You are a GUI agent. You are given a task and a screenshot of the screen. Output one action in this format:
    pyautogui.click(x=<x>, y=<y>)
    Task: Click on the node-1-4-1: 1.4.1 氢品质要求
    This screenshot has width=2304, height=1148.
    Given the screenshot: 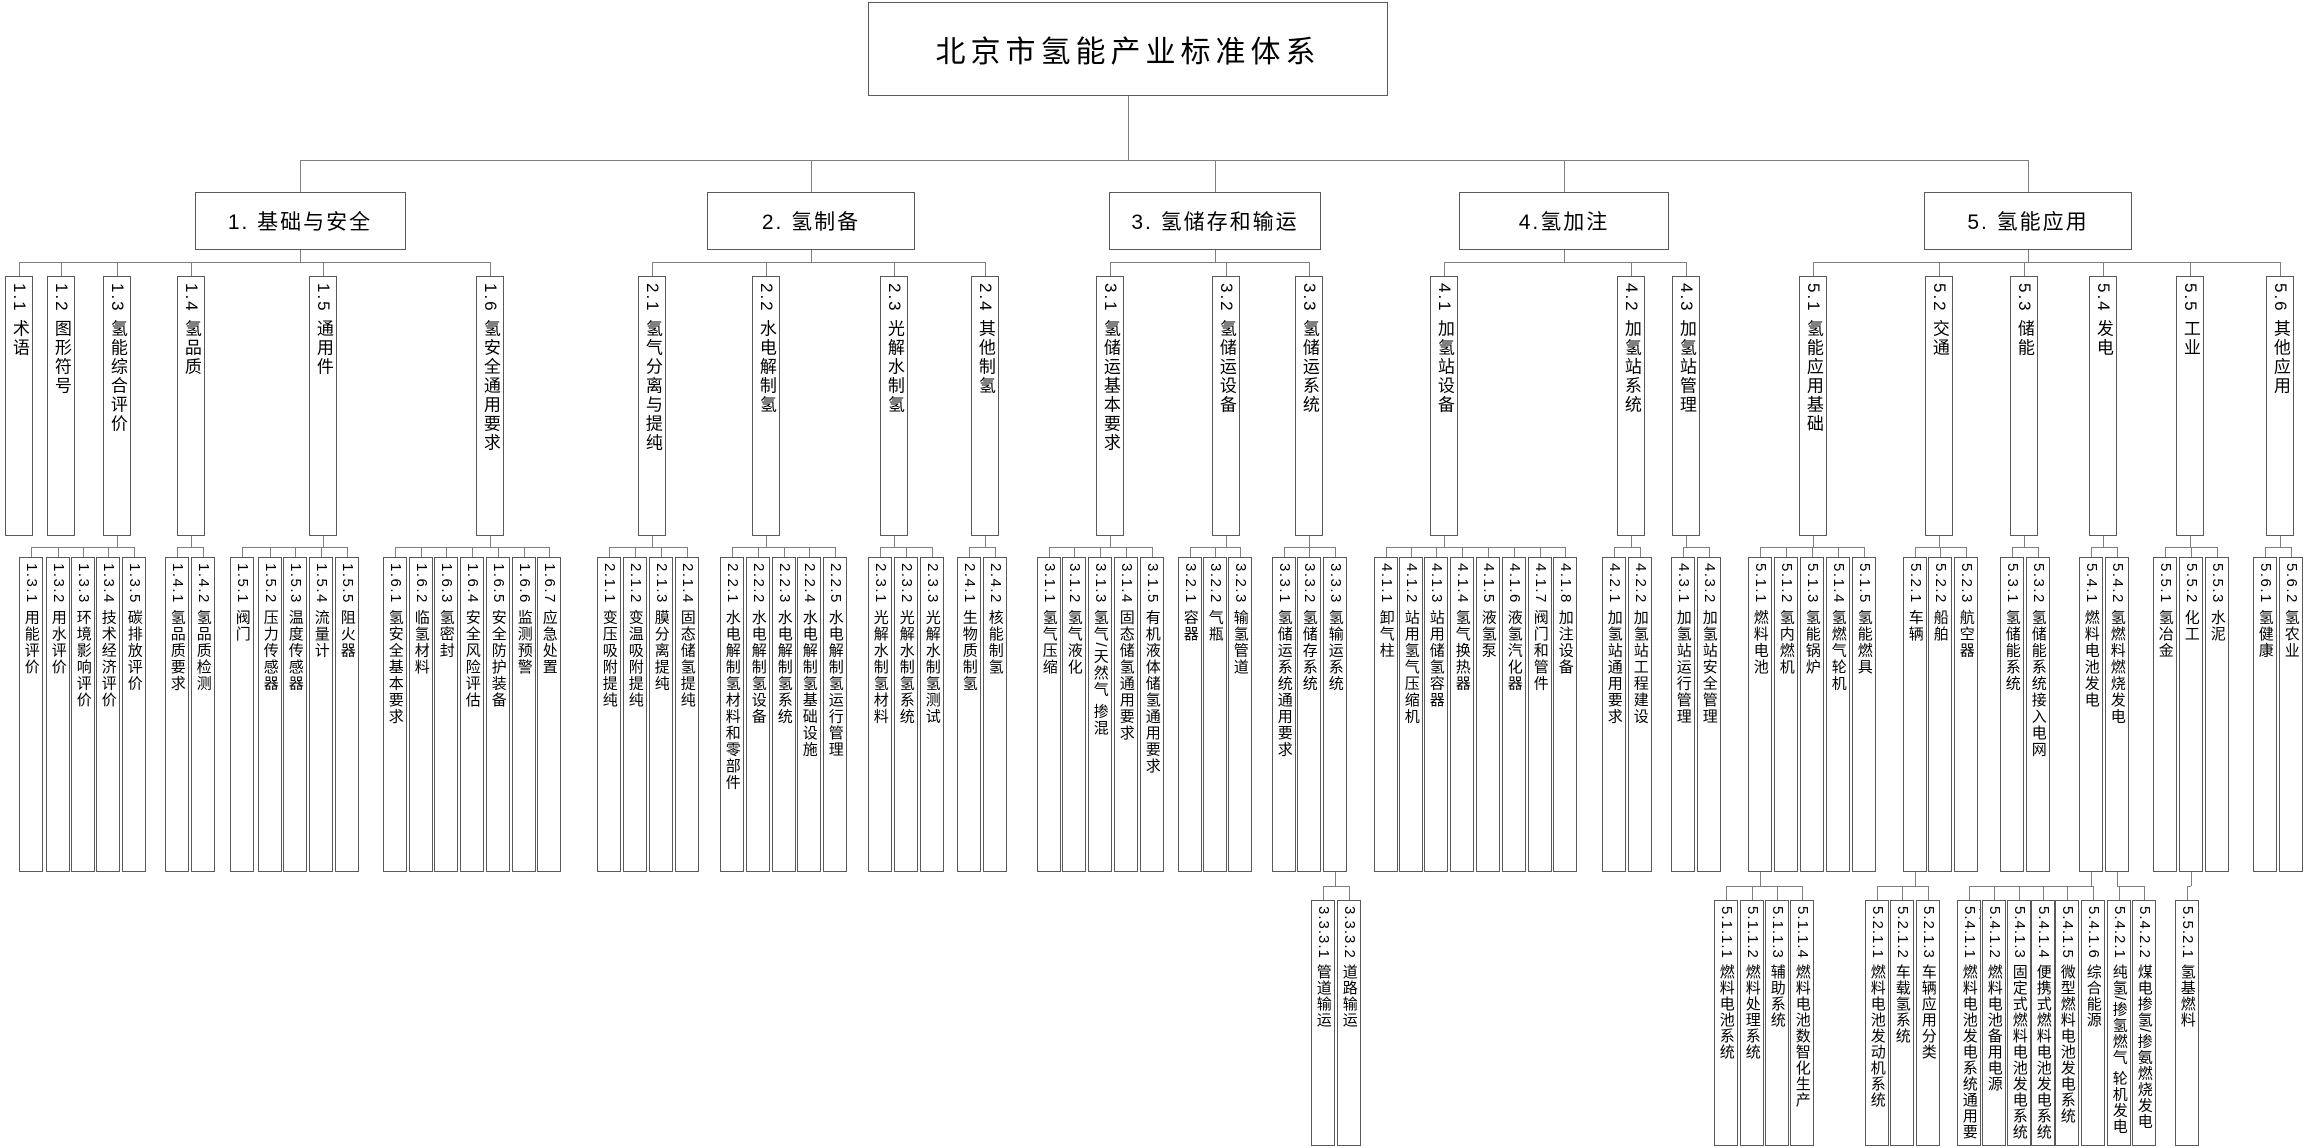 What is the action you would take?
    pyautogui.click(x=177, y=714)
    